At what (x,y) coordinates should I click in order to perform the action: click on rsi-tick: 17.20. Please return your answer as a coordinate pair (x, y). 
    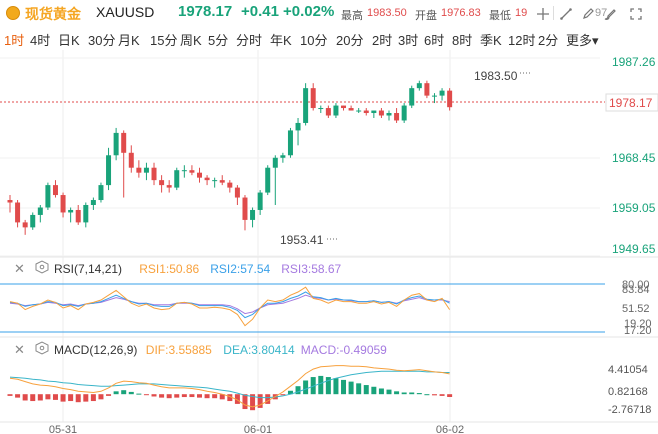
    Looking at the image, I should click on (638, 331).